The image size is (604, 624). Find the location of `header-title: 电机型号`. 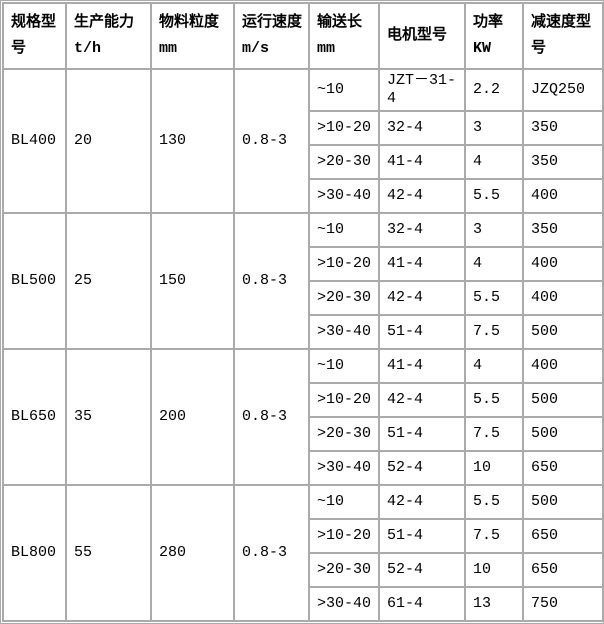

header-title: 电机型号 is located at coordinates (417, 35).